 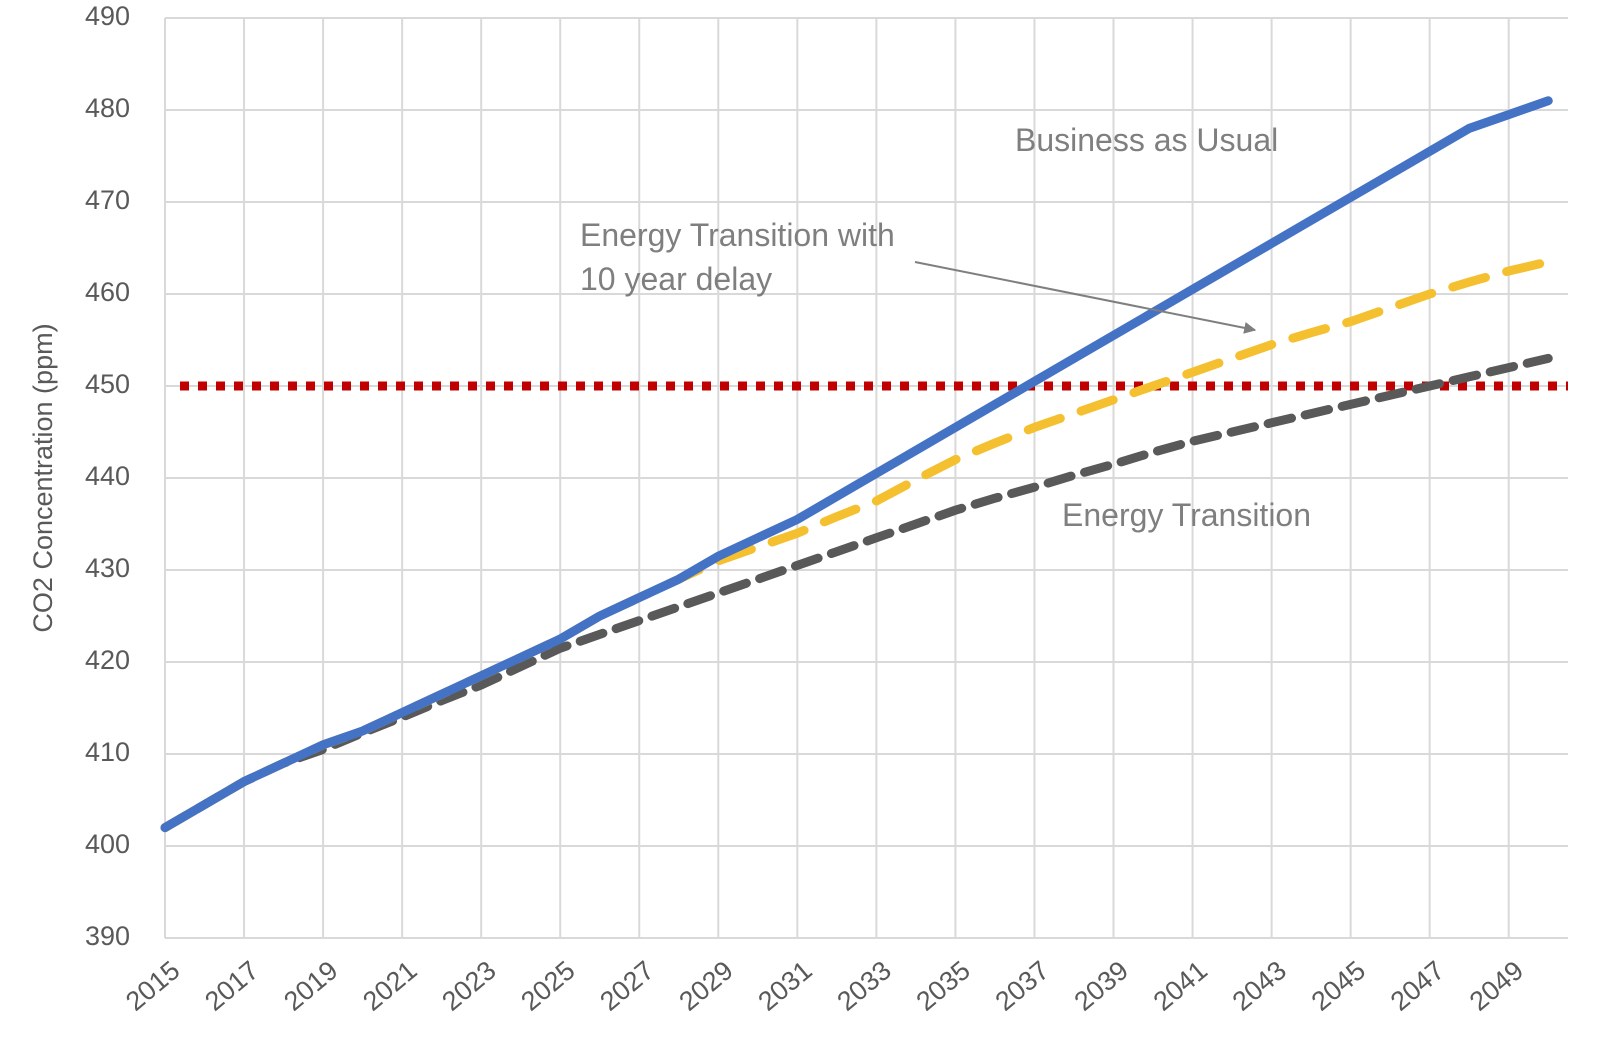 What do you see at coordinates (389, 986) in the screenshot?
I see `x-tick-label: 2021` at bounding box center [389, 986].